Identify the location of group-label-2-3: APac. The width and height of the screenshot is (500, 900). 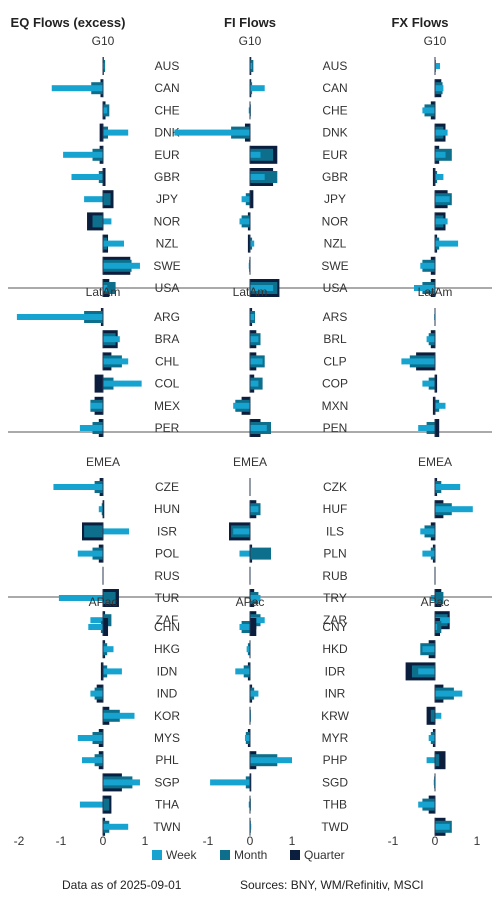
(435, 602).